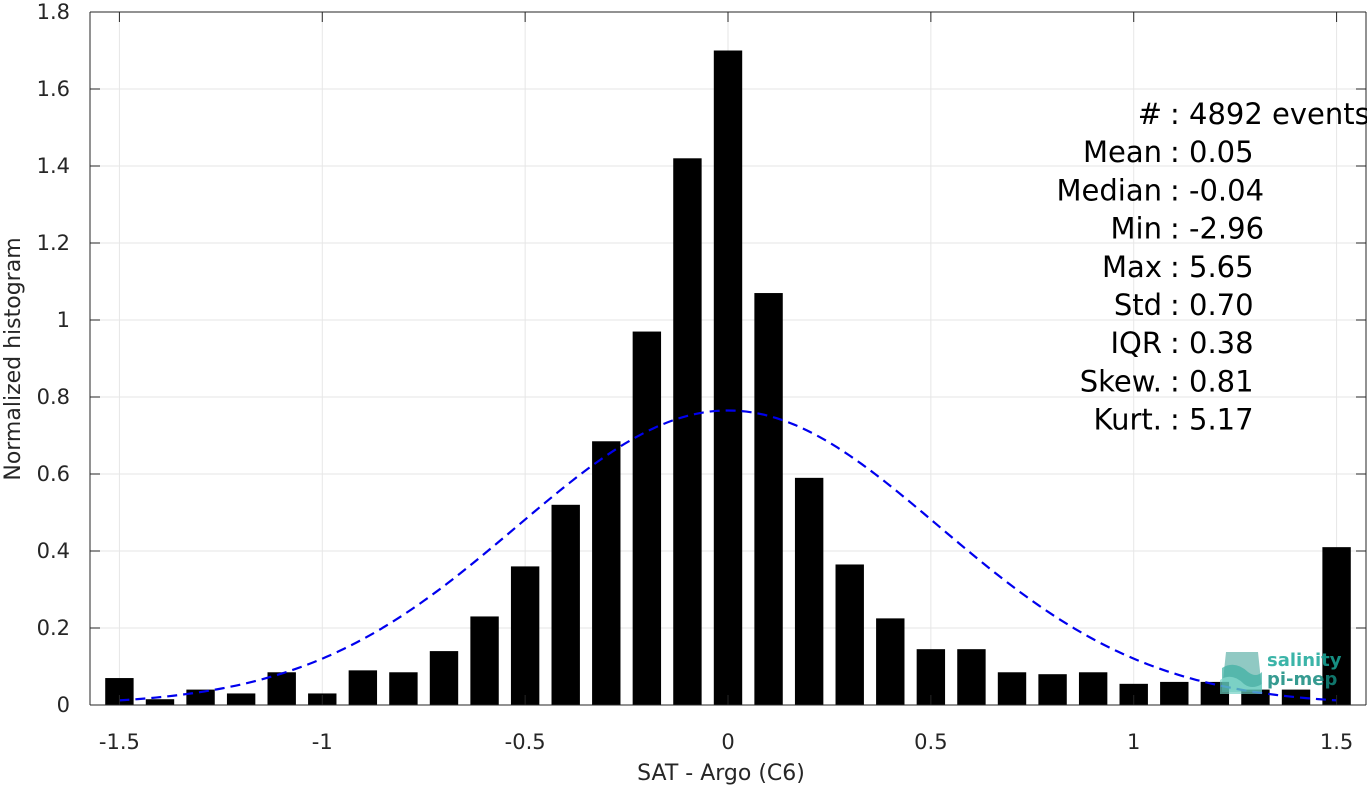 This screenshot has width=1367, height=787. Describe the element at coordinates (1133, 742) in the screenshot. I see `x-tick-label: 1` at that location.